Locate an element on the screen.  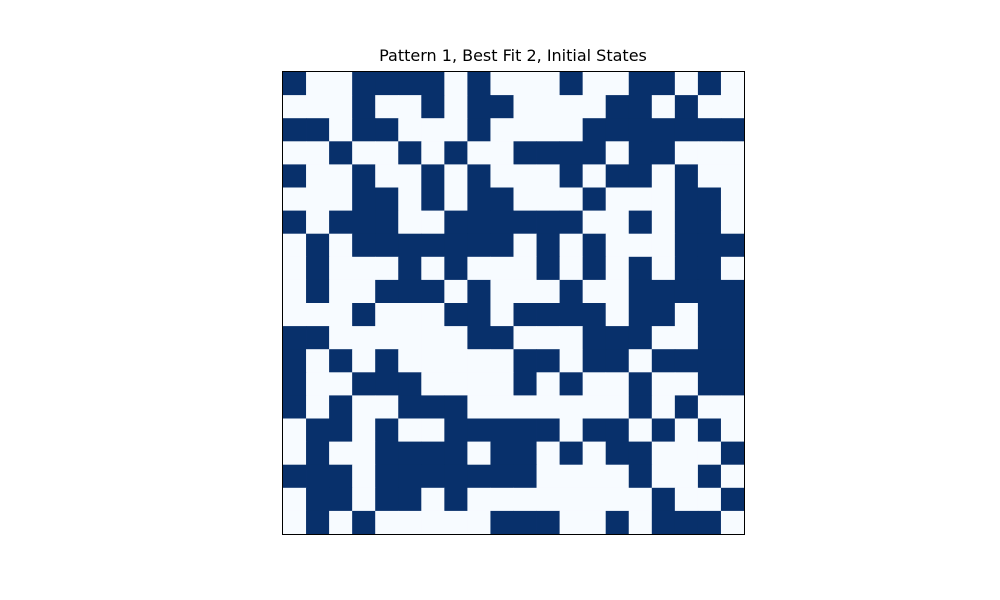
heatmap-cell-r17-c12 is located at coordinates (571, 476).